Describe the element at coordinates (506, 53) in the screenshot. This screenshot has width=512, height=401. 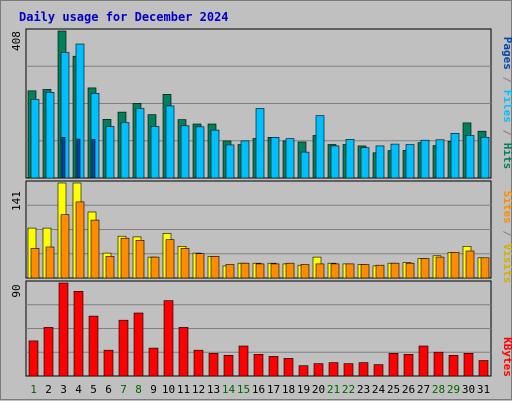
I see `legend-item-pages: Pages` at that location.